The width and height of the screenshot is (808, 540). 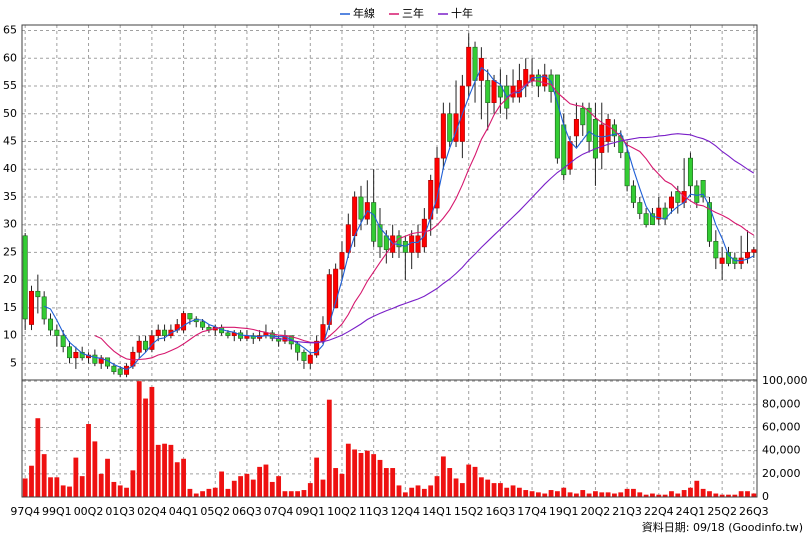 I want to click on legend-label: 年線, so click(x=364, y=13).